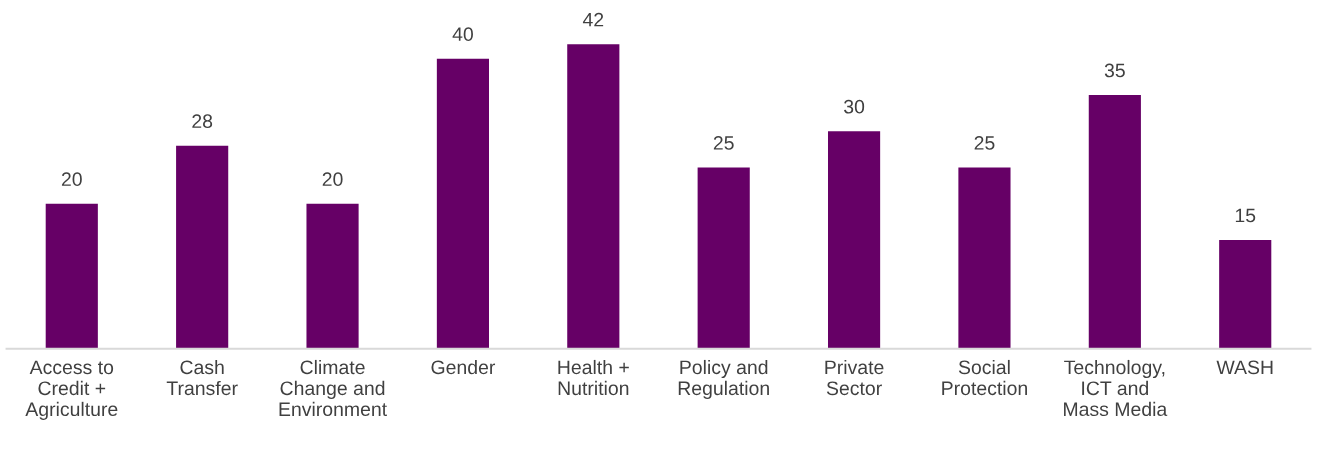 This screenshot has height=453, width=1317. Describe the element at coordinates (202, 377) in the screenshot. I see `x-tick-label: Cash Transfer` at that location.